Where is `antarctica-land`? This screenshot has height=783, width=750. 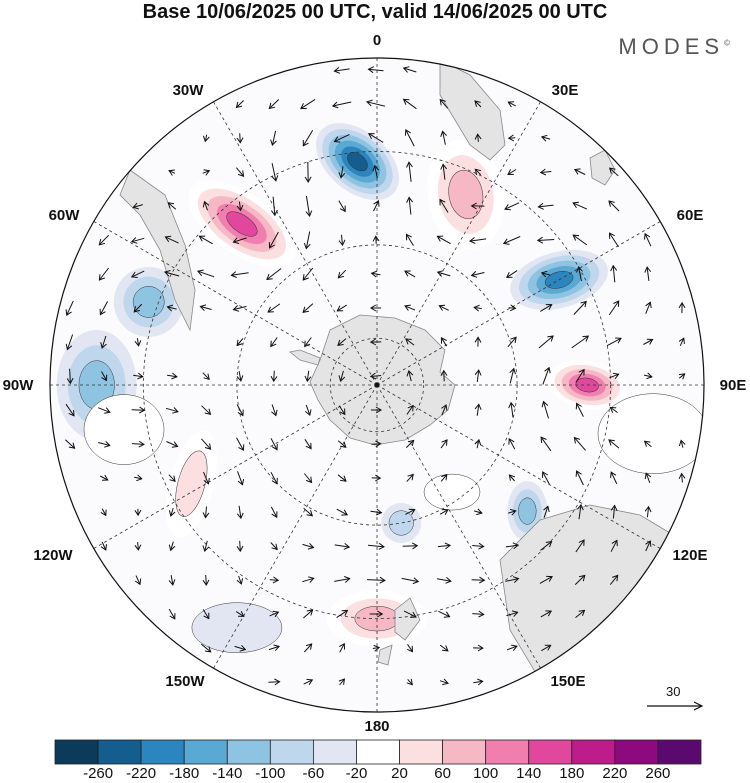
antarctica-land is located at coordinates (382, 380).